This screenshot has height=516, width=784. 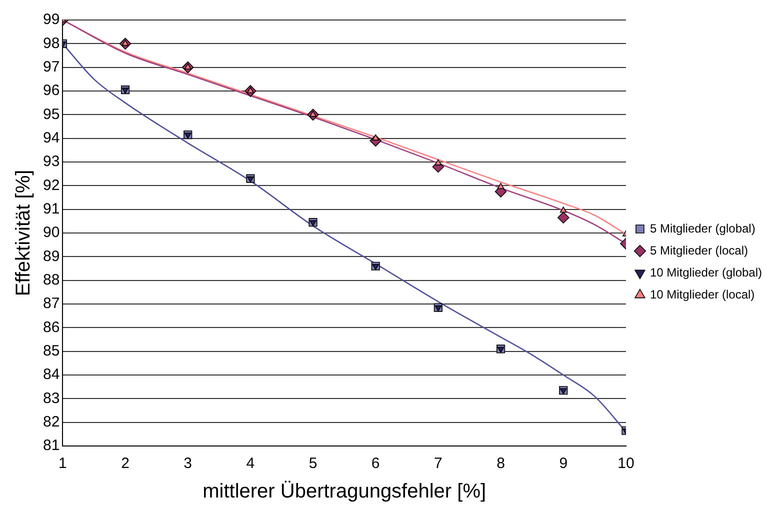 I want to click on x-tick-label: 6, so click(x=375, y=463).